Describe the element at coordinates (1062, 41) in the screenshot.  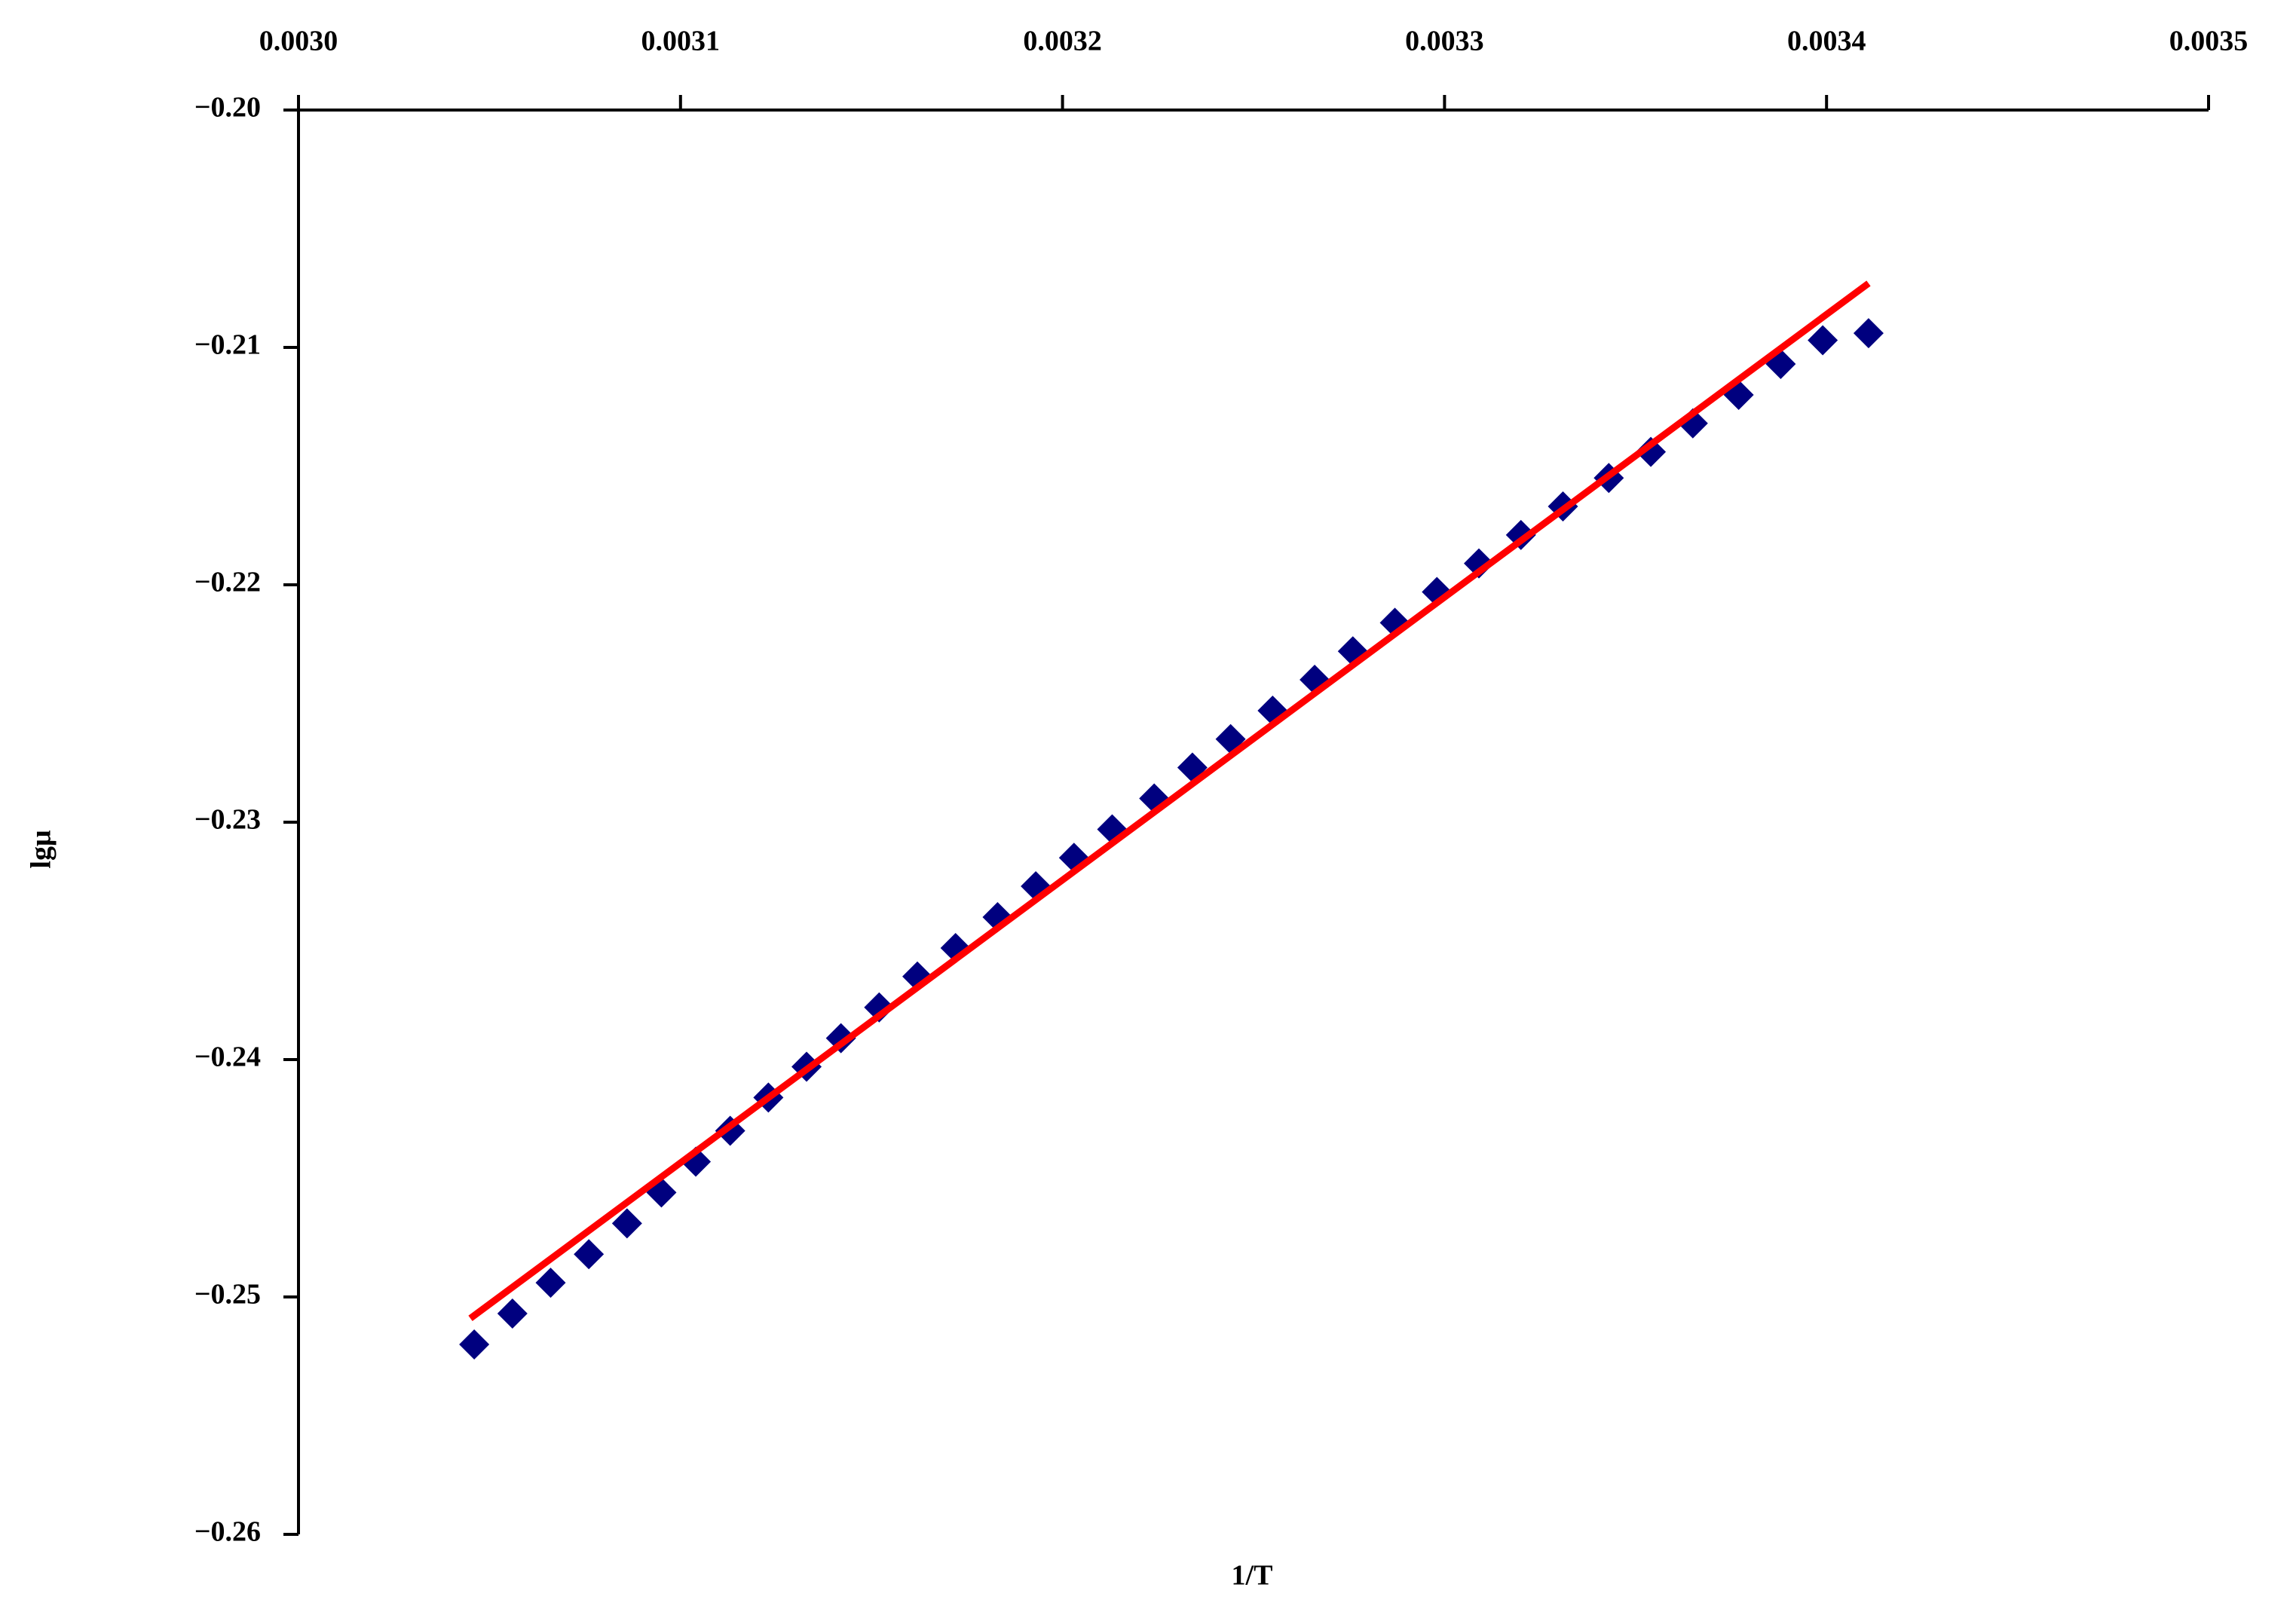
I see `x-tick-label: 0.0032` at that location.